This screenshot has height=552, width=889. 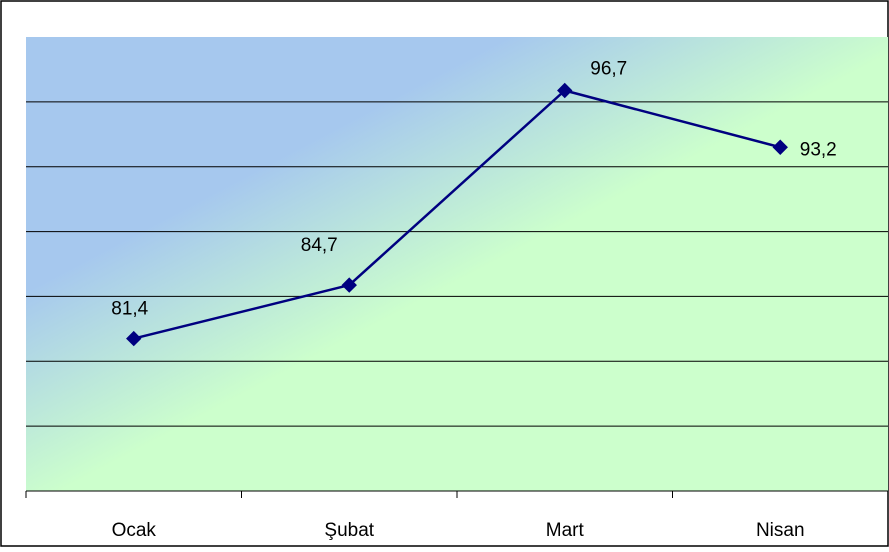 I want to click on x-tick-label: Şubat, so click(x=349, y=530).